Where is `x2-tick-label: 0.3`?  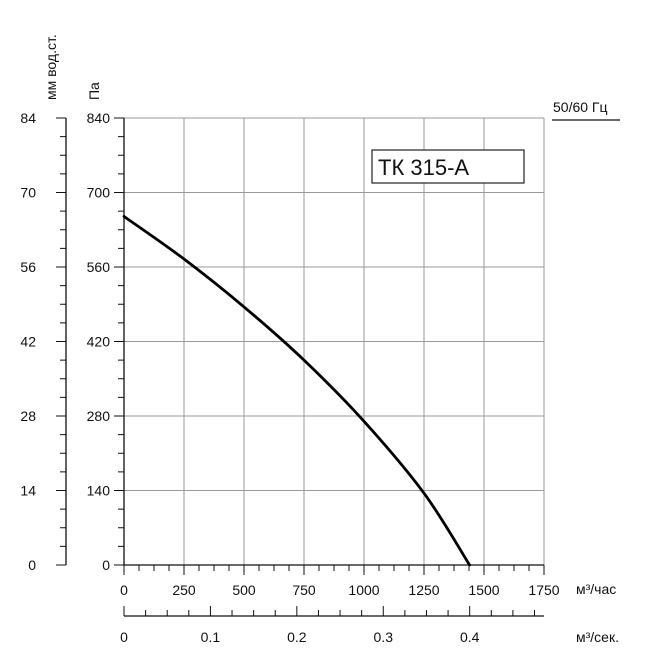
x2-tick-label: 0.3 is located at coordinates (384, 637).